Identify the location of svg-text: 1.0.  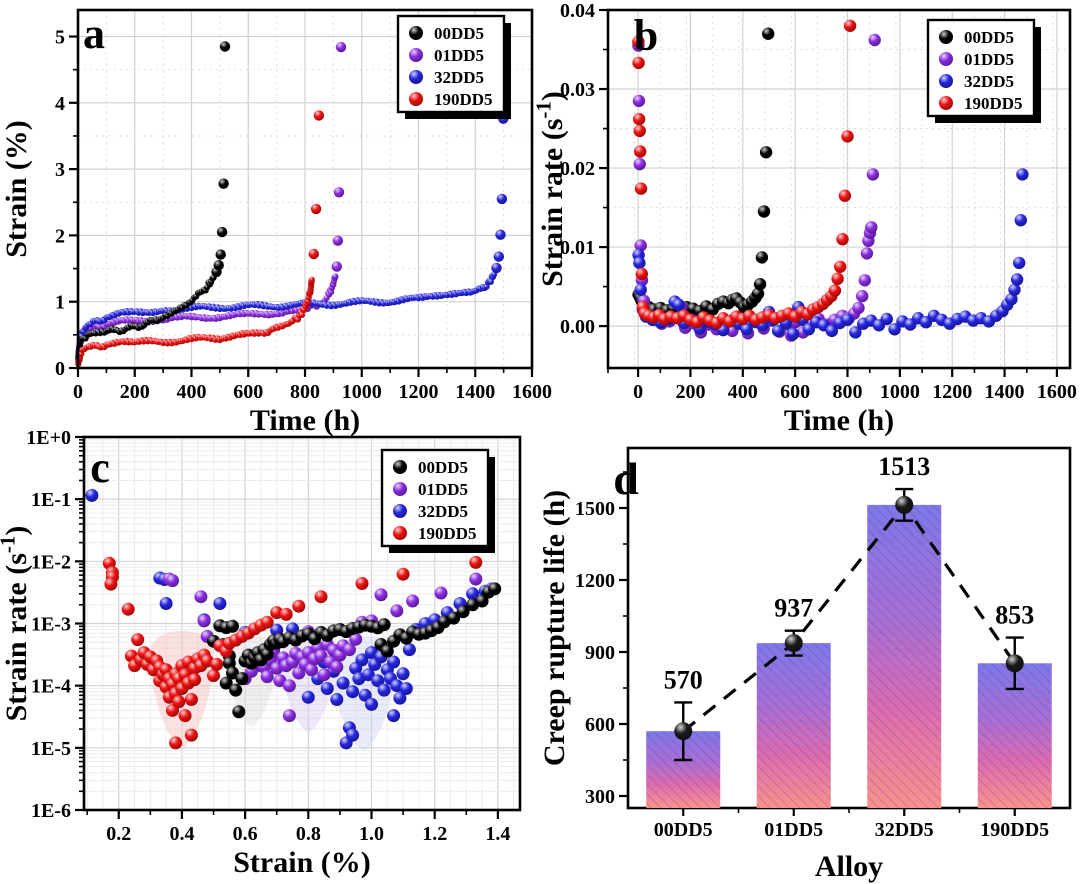
(371, 834).